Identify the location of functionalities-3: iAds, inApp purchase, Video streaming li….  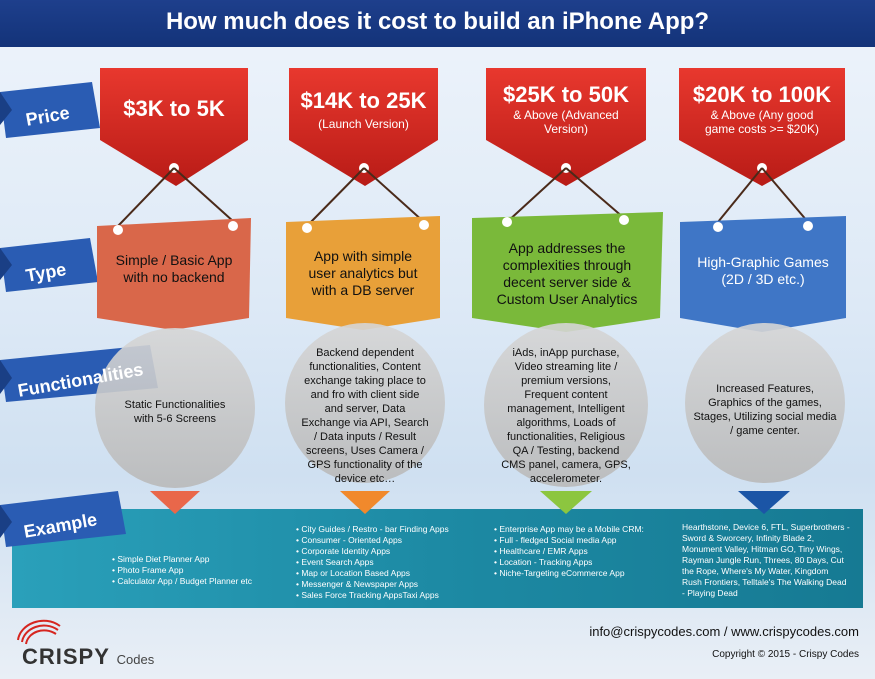
(566, 416).